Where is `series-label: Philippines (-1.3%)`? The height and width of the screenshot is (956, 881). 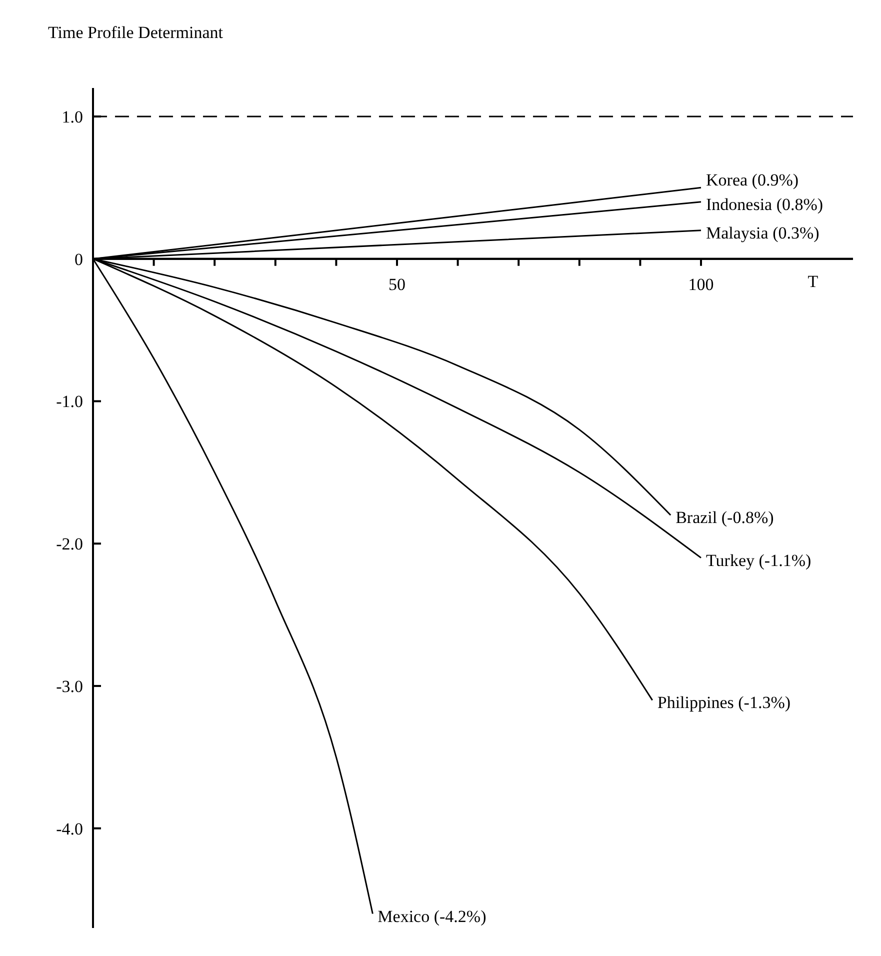 series-label: Philippines (-1.3%) is located at coordinates (724, 702).